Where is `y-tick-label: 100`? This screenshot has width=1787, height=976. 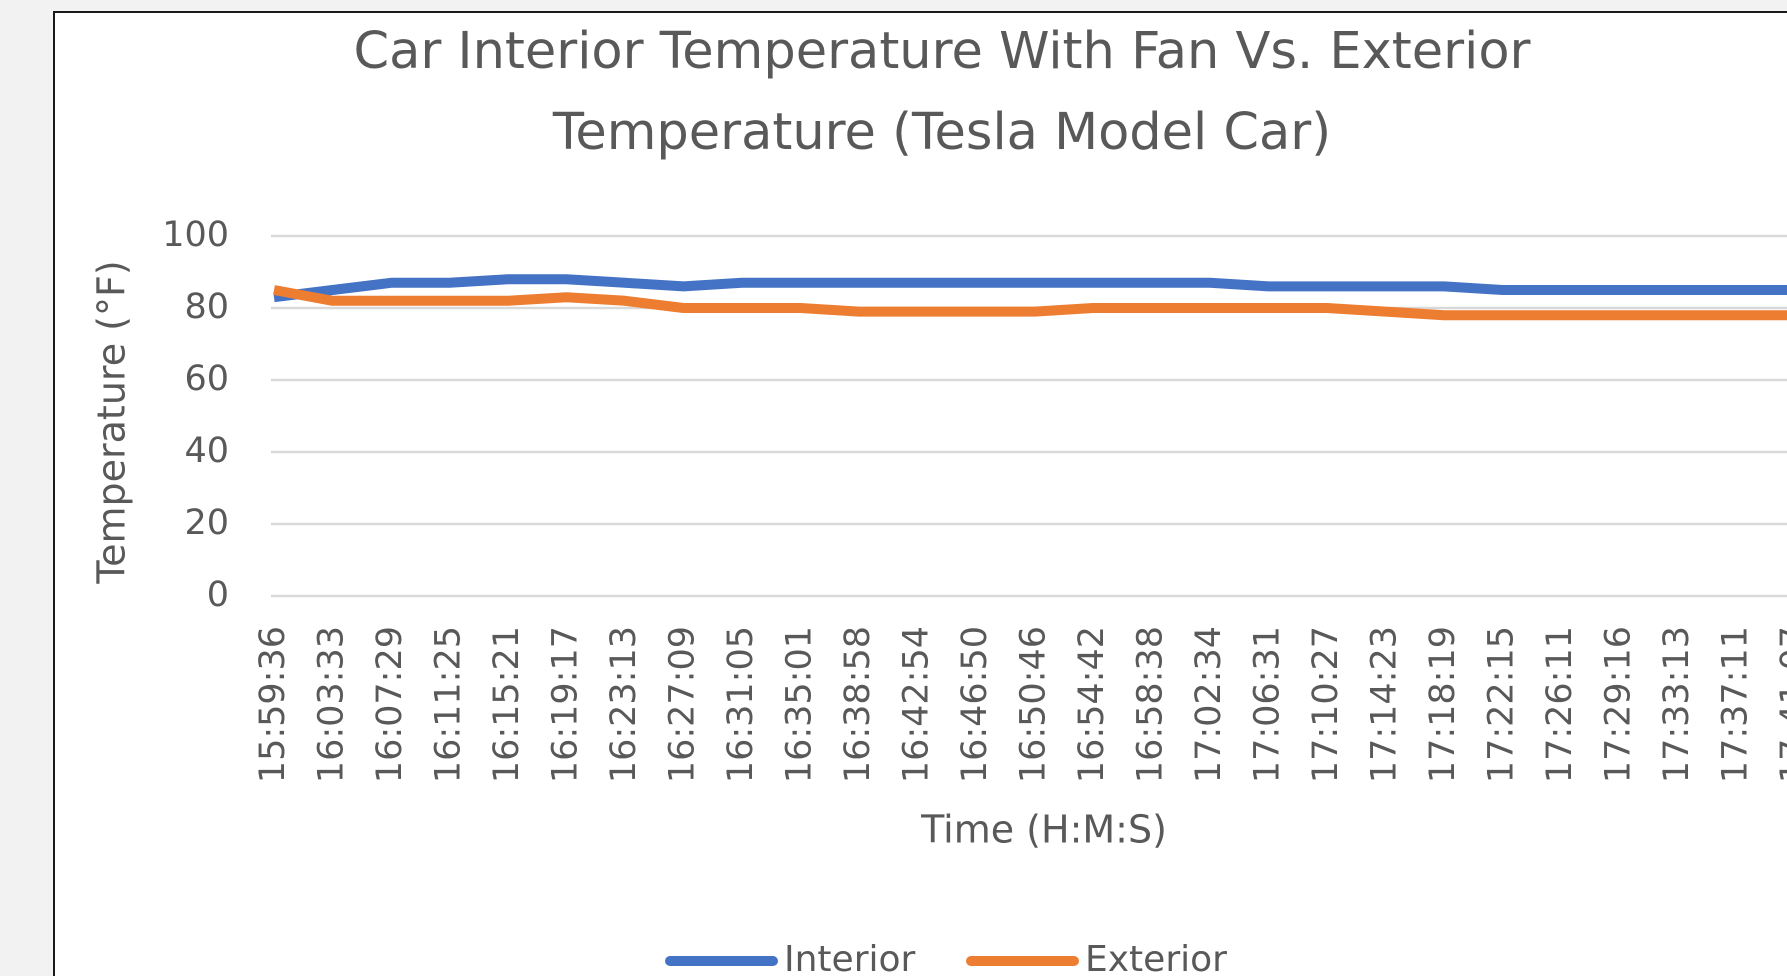 y-tick-label: 100 is located at coordinates (195, 235).